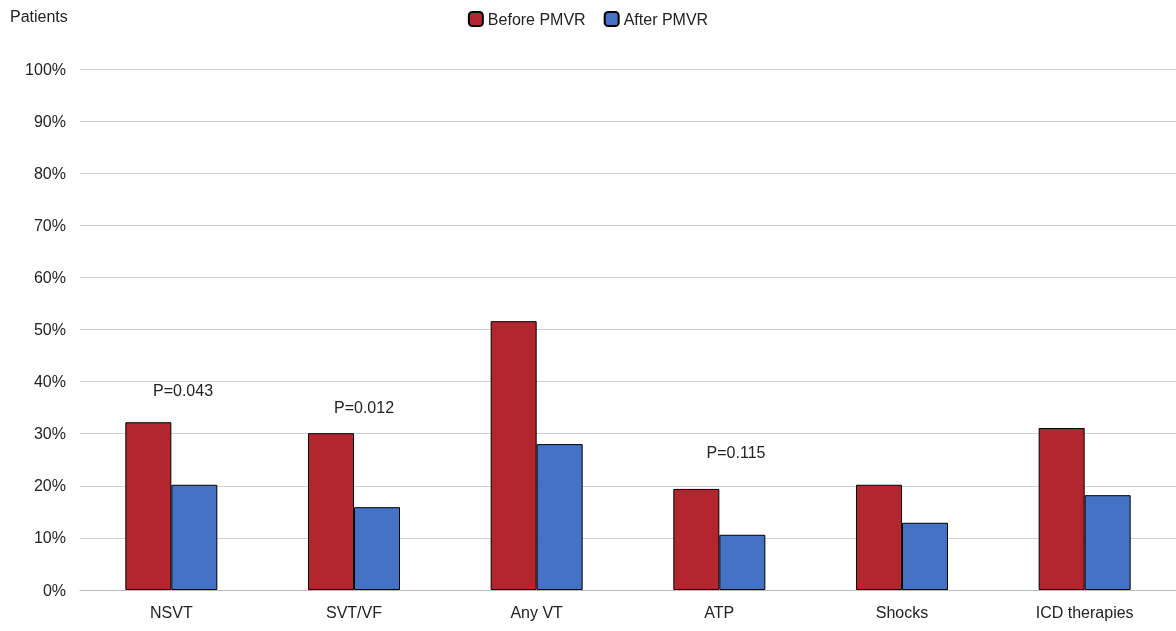 The image size is (1176, 631). What do you see at coordinates (537, 612) in the screenshot?
I see `x-tick-label: Any VT` at bounding box center [537, 612].